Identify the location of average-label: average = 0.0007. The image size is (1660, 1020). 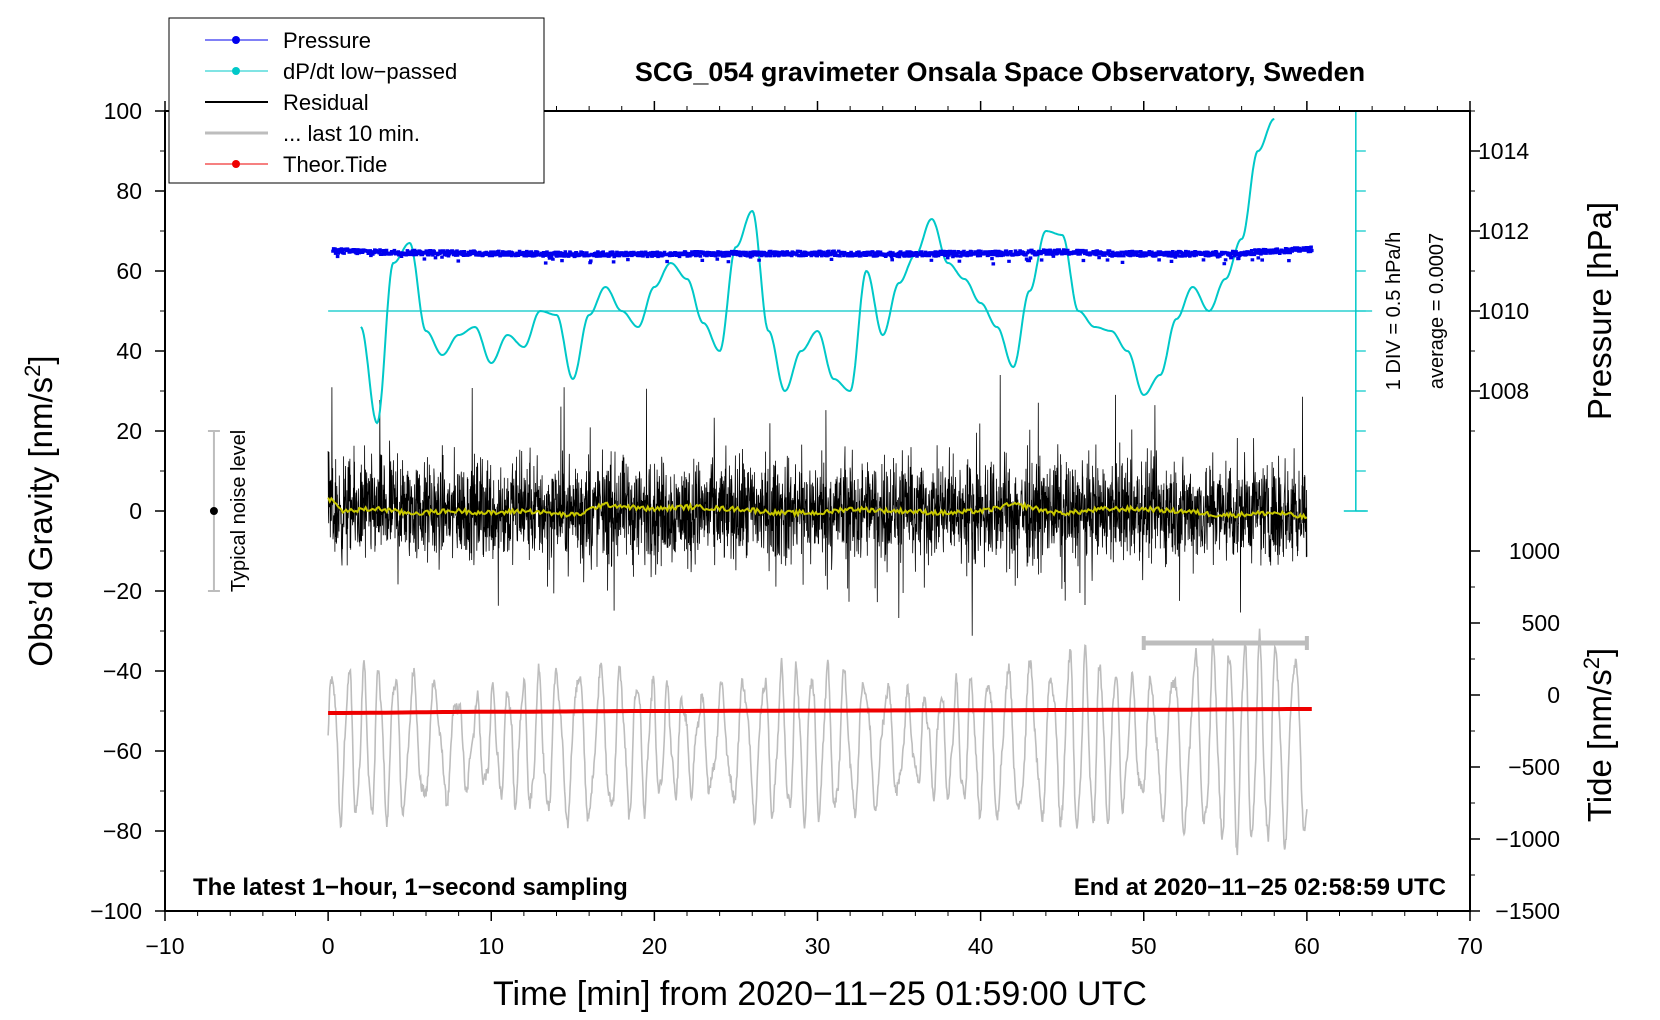
(1437, 311).